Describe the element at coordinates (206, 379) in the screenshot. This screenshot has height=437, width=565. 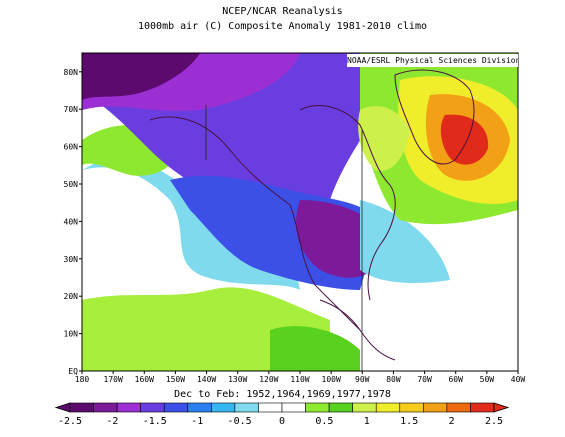
I see `lon-tick-label: 140W` at that location.